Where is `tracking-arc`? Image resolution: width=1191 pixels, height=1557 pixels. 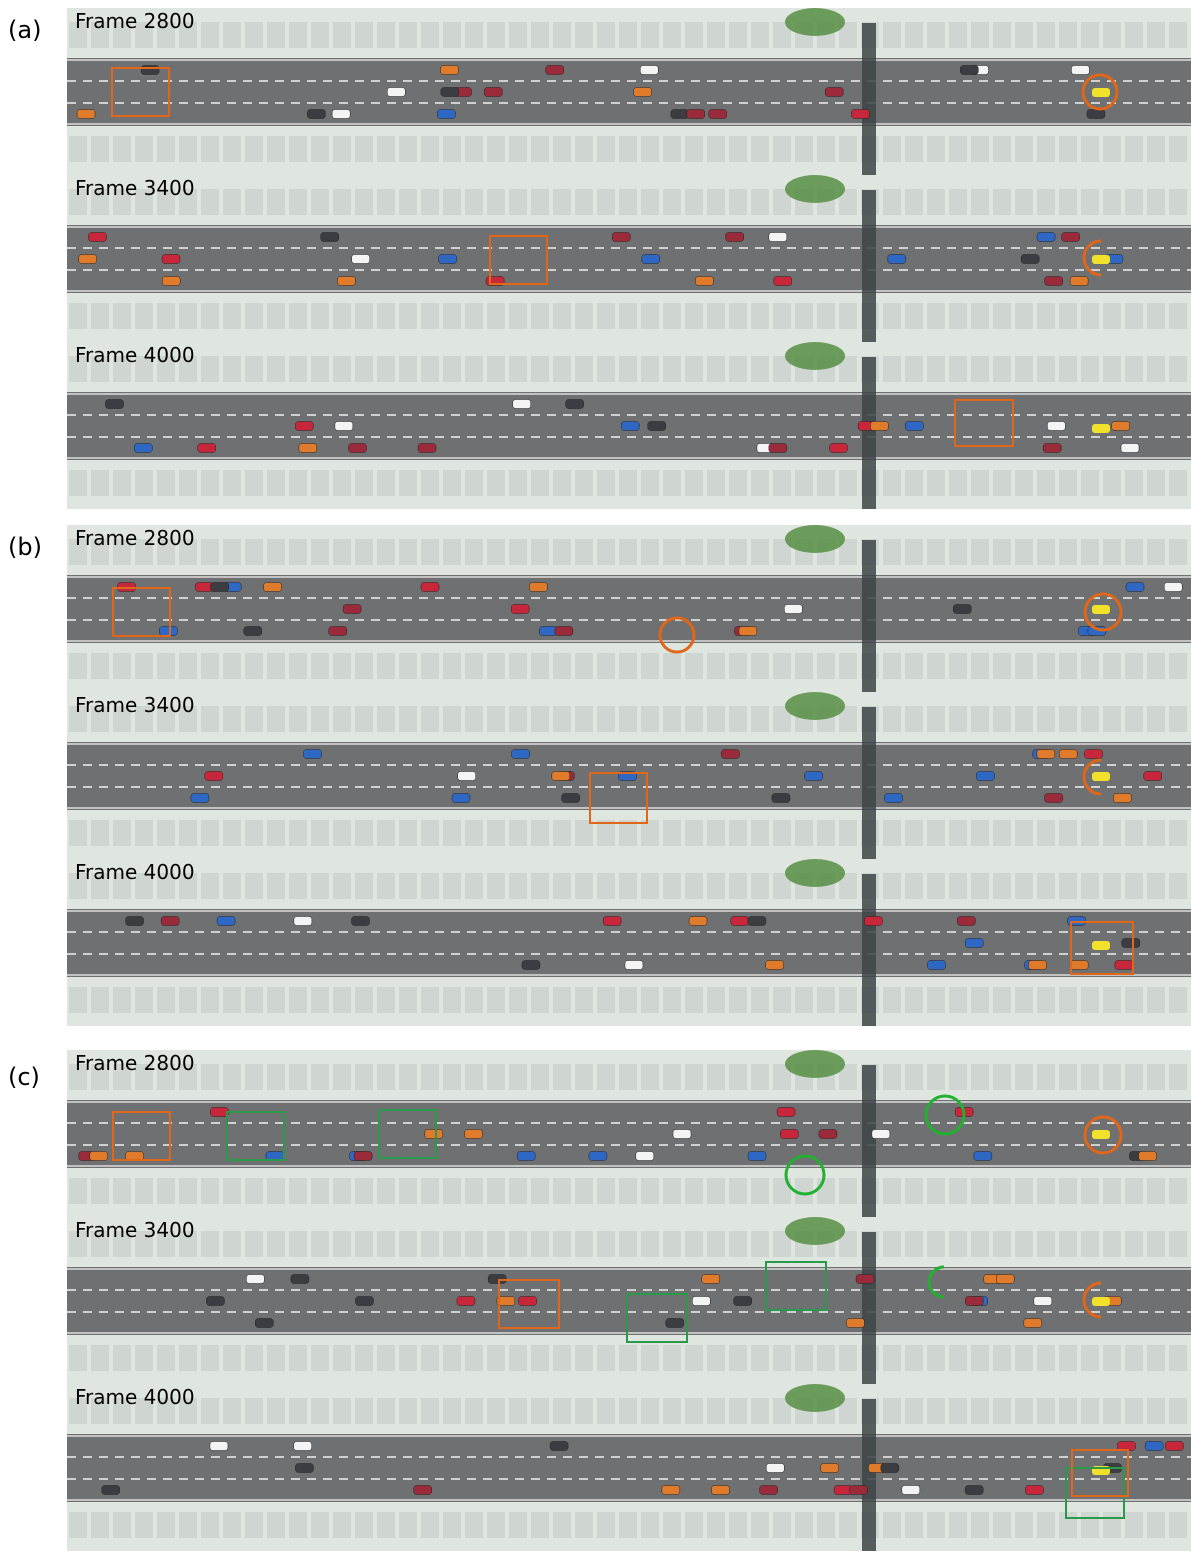
tracking-arc is located at coordinates (936, 1282).